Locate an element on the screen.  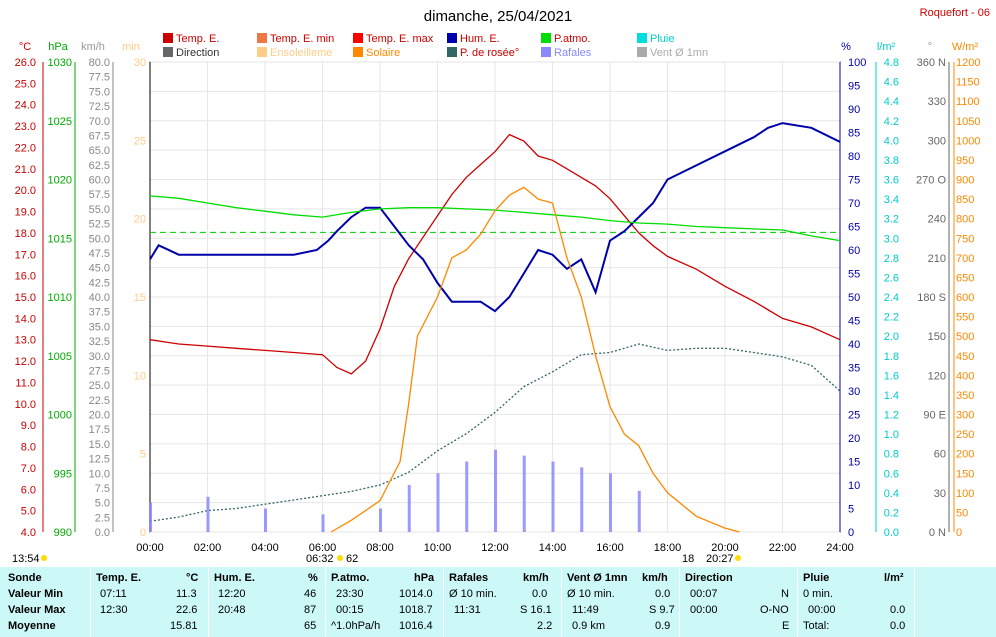
temp-tick-label: 17.0 is located at coordinates (25, 255).